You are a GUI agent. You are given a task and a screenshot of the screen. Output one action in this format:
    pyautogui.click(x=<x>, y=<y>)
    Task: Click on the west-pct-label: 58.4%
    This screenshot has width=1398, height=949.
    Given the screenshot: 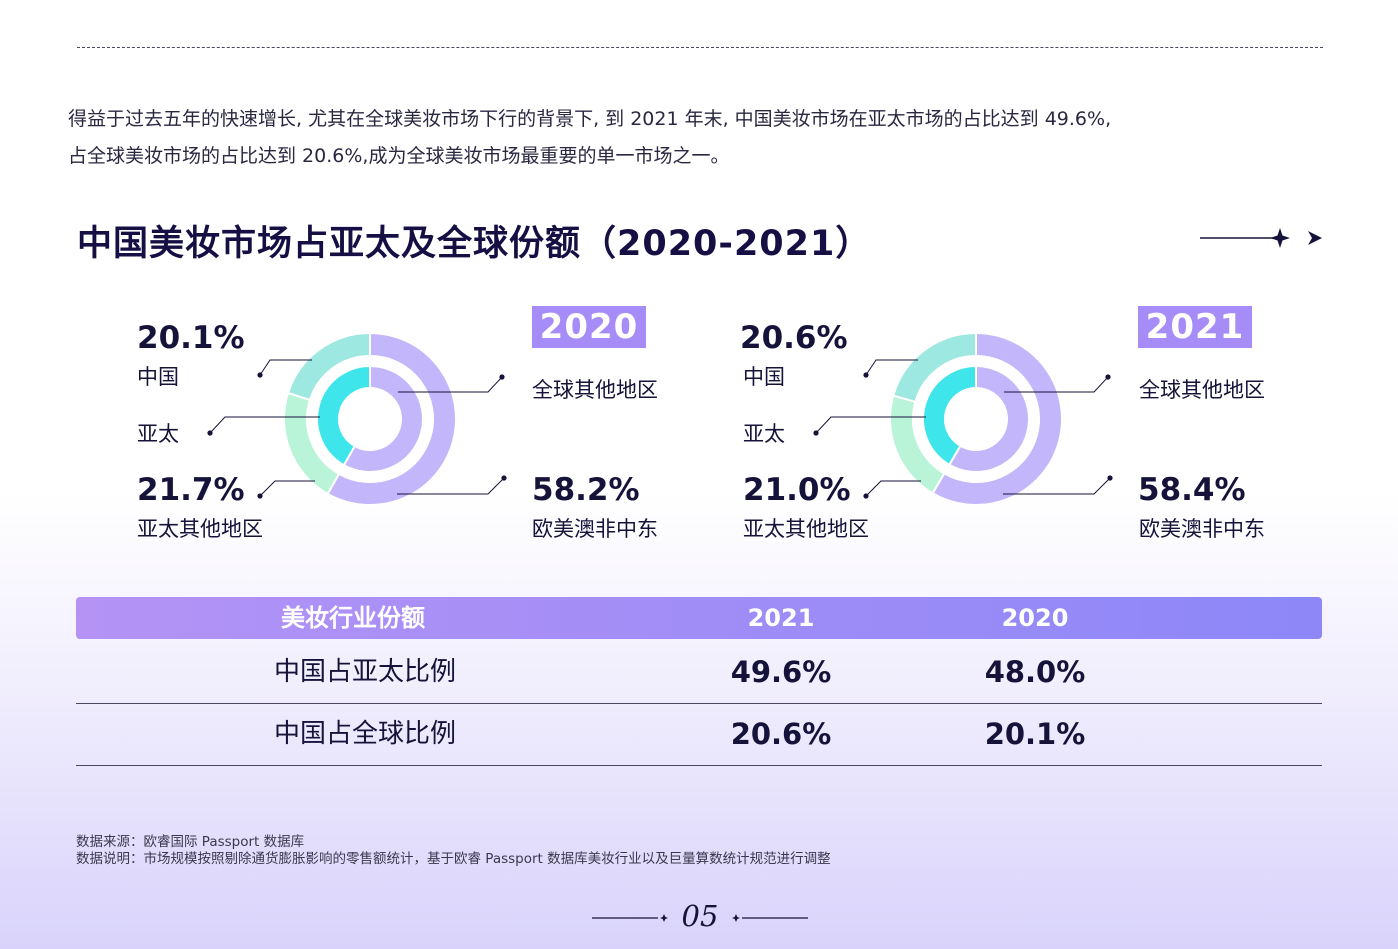 What is the action you would take?
    pyautogui.click(x=1192, y=490)
    